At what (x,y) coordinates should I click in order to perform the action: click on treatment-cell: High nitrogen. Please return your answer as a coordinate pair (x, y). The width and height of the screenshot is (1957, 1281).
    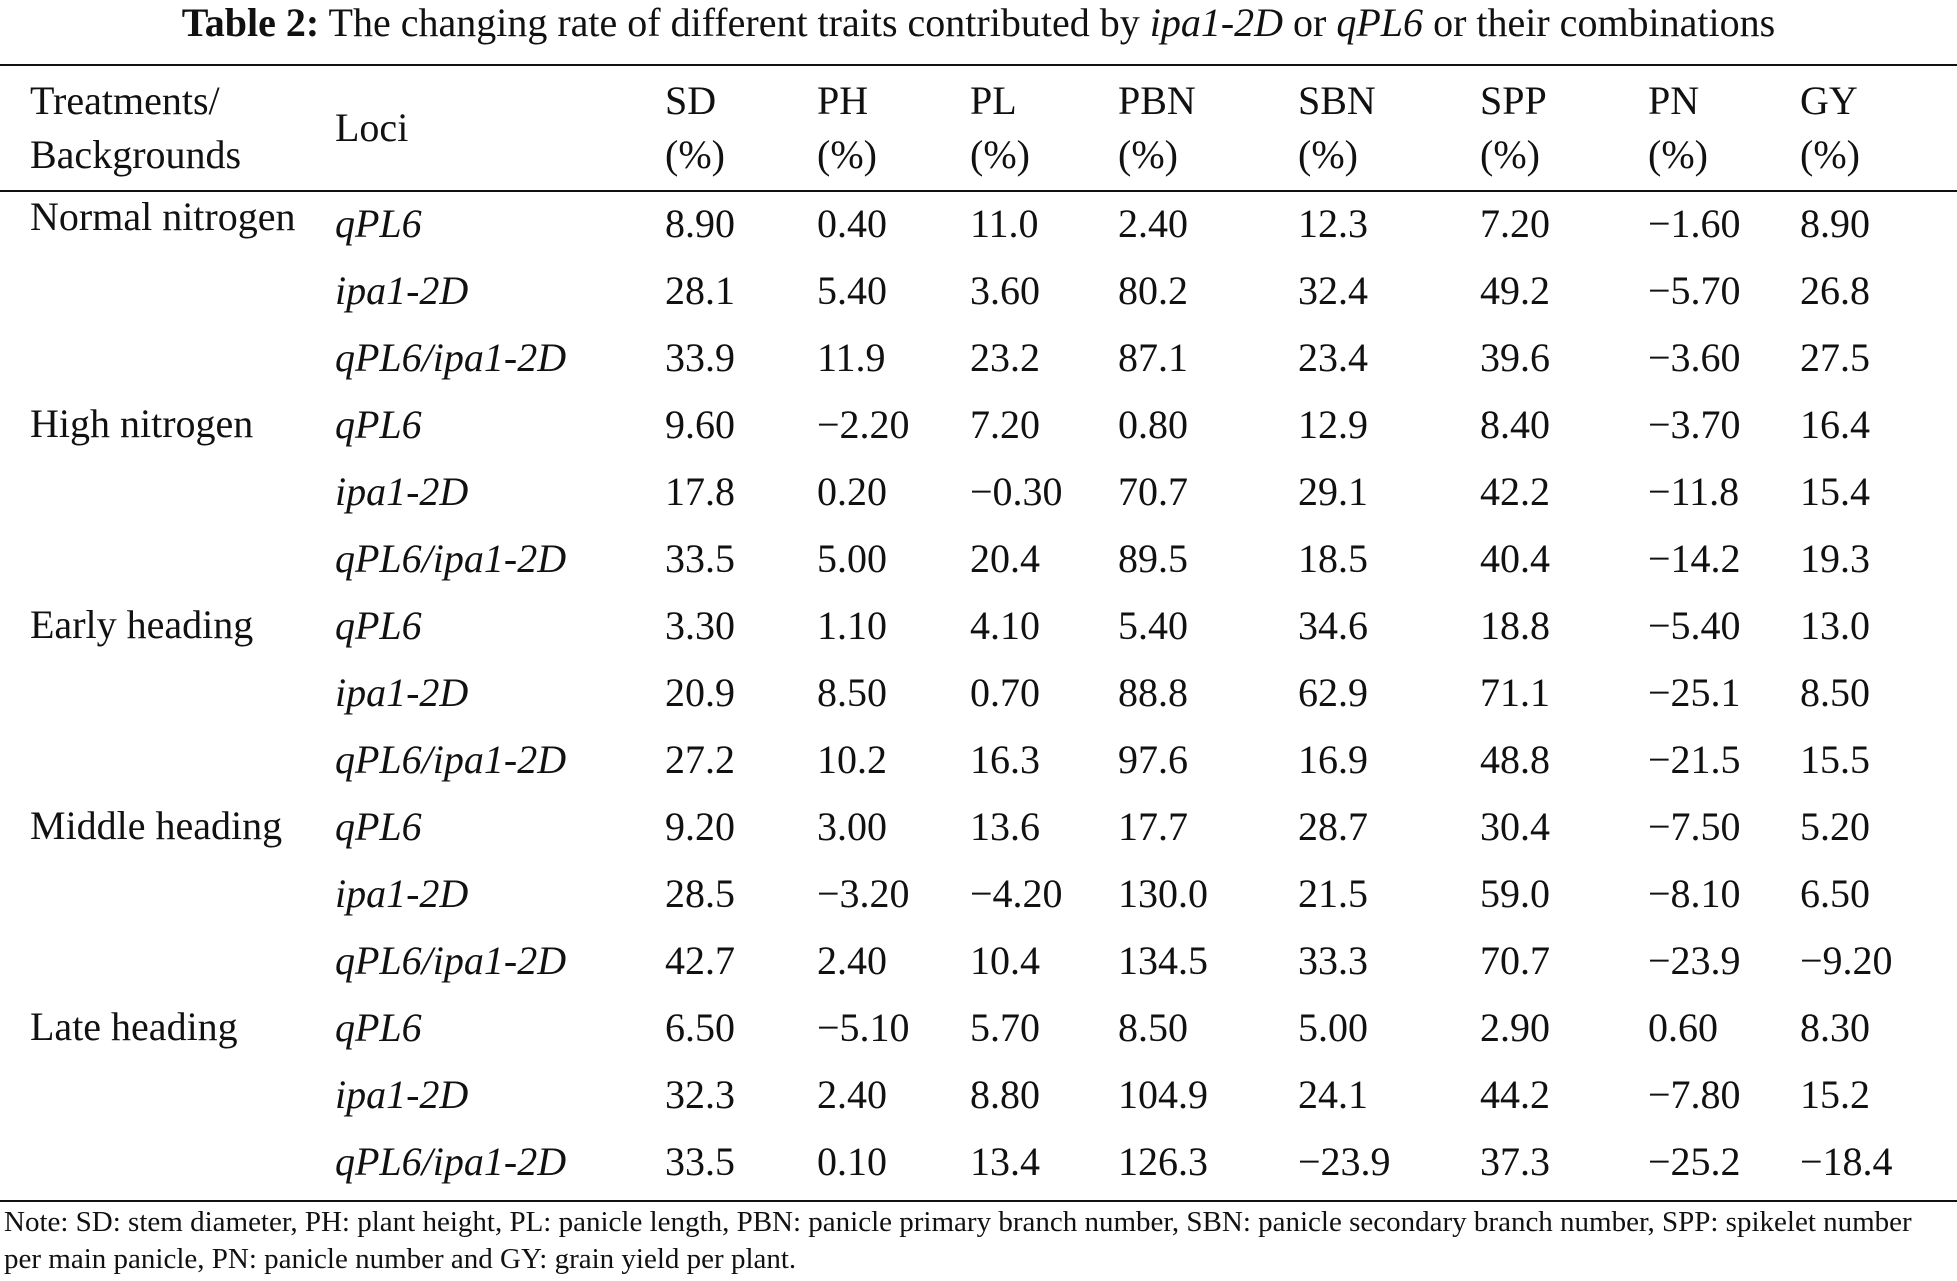
    Looking at the image, I should click on (142, 423).